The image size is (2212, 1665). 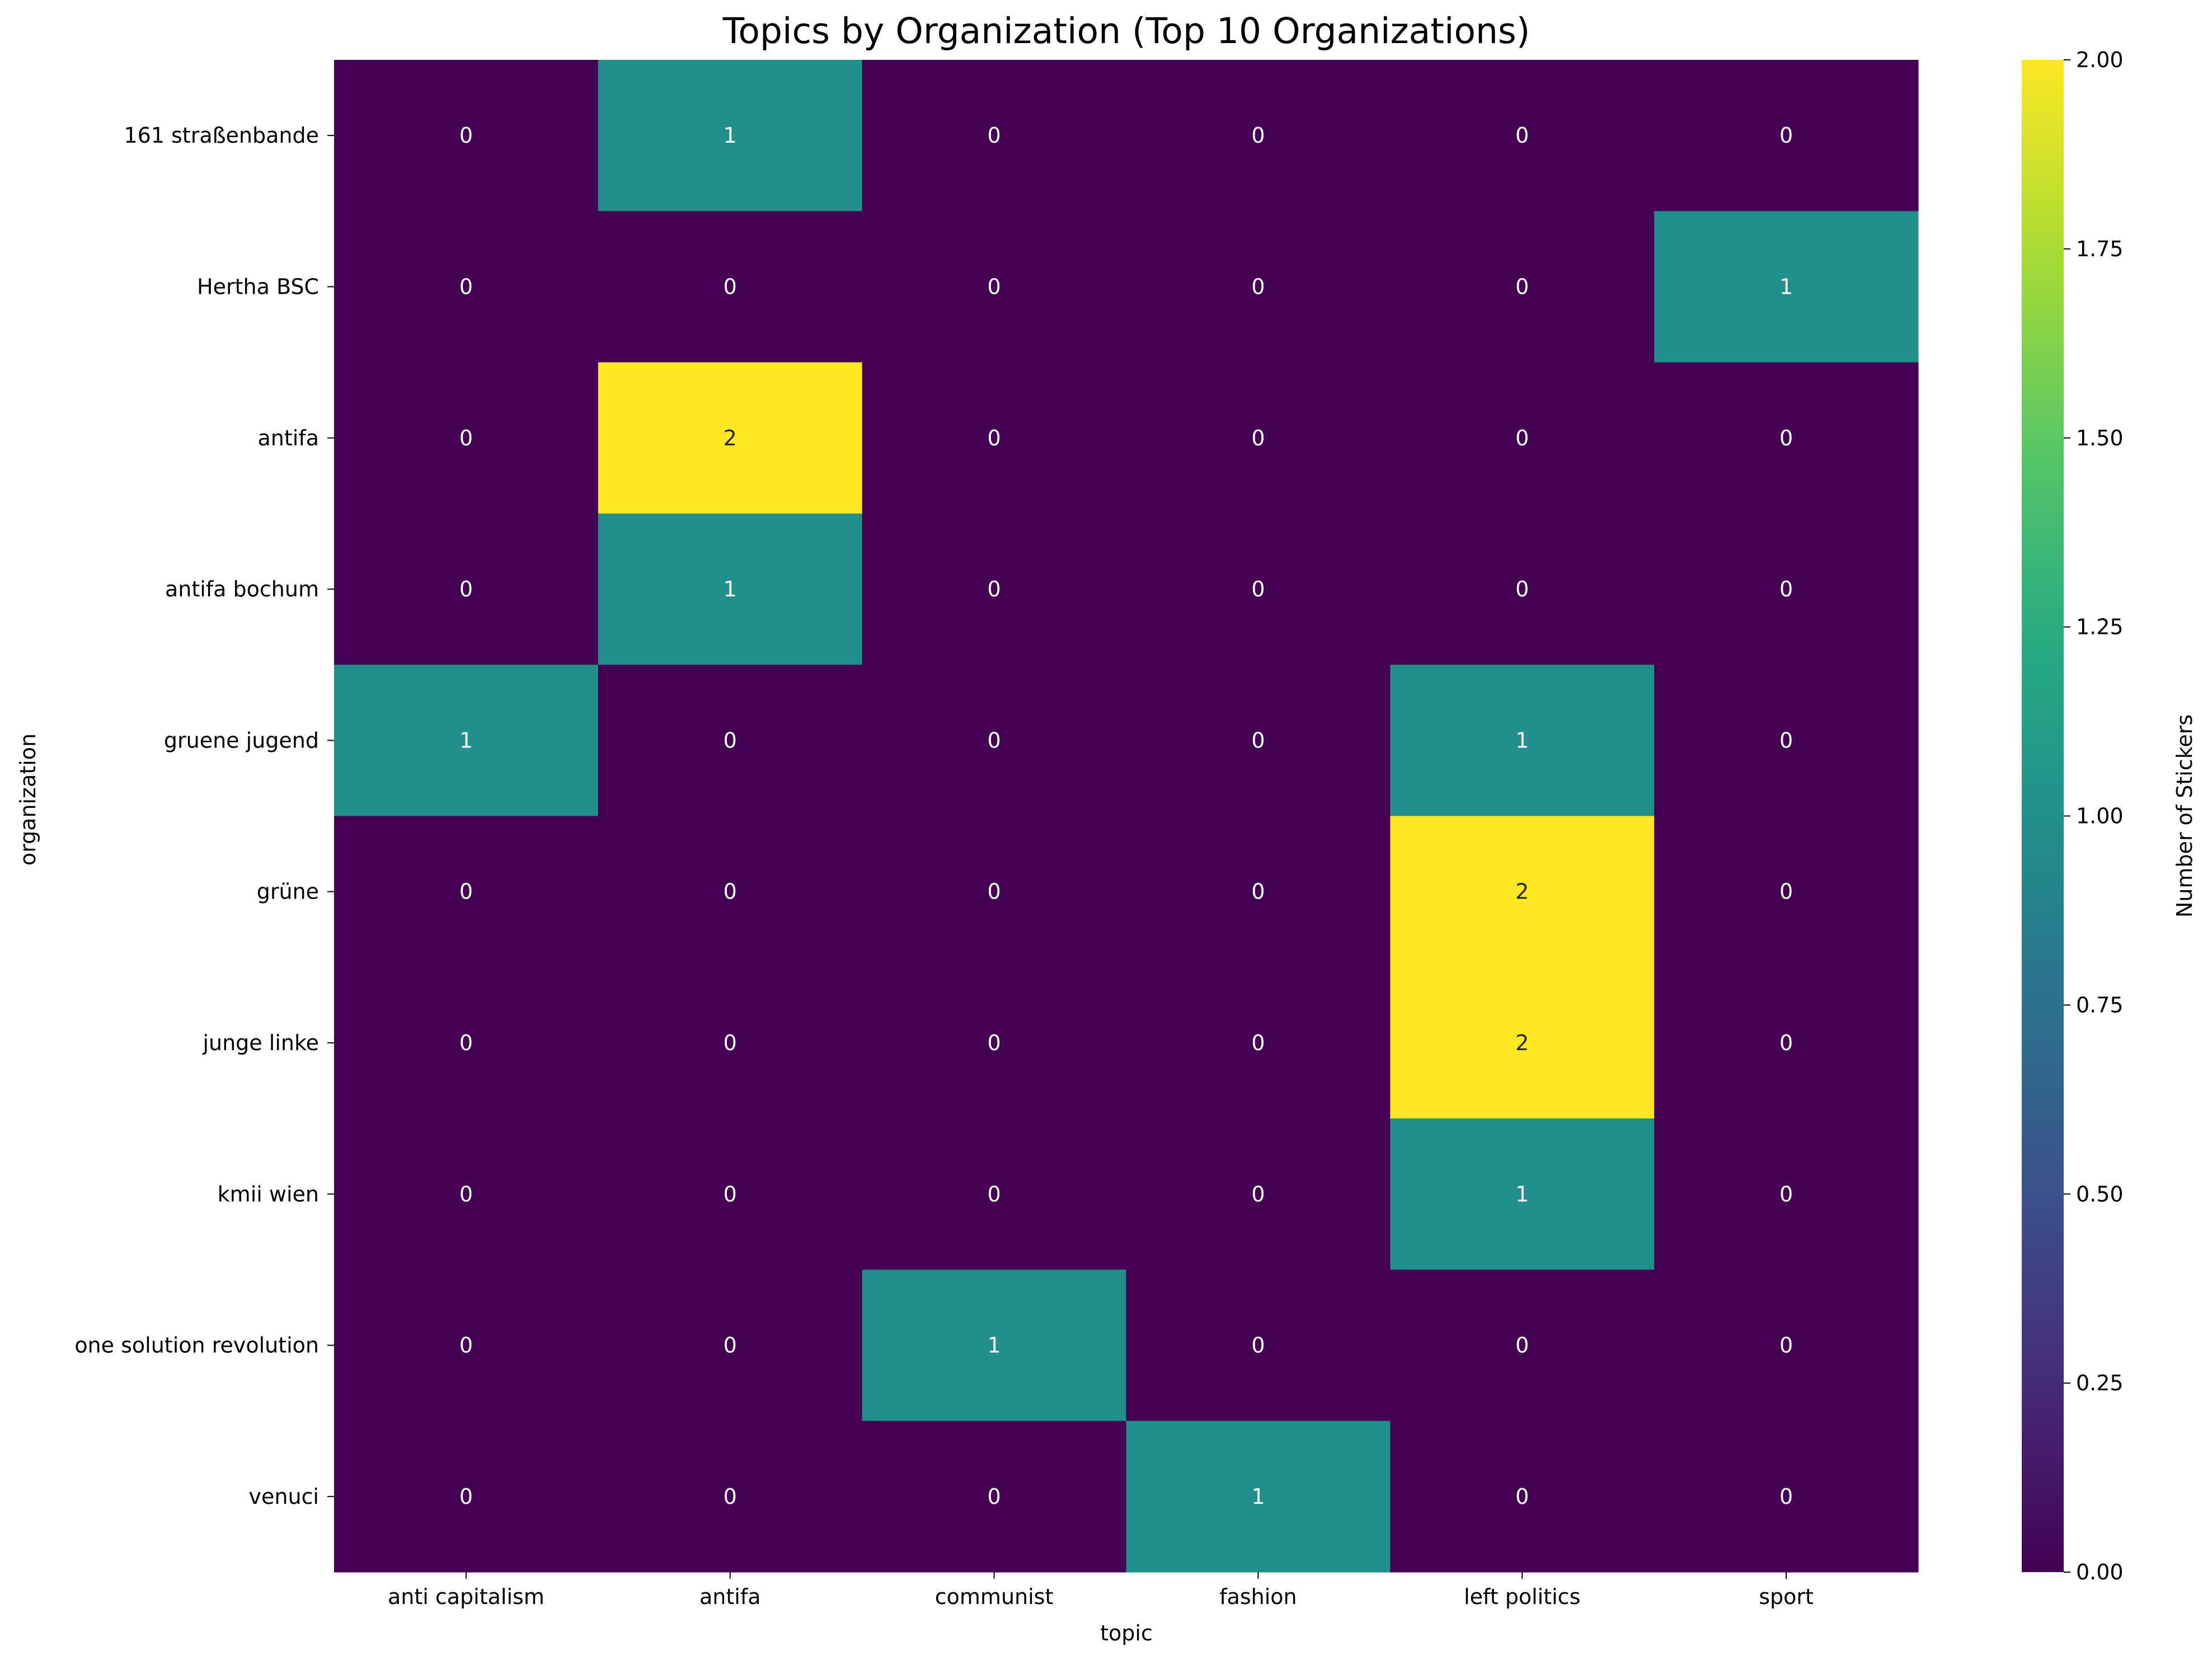 What do you see at coordinates (2100, 816) in the screenshot?
I see `colorbar-tick-label: 1.00` at bounding box center [2100, 816].